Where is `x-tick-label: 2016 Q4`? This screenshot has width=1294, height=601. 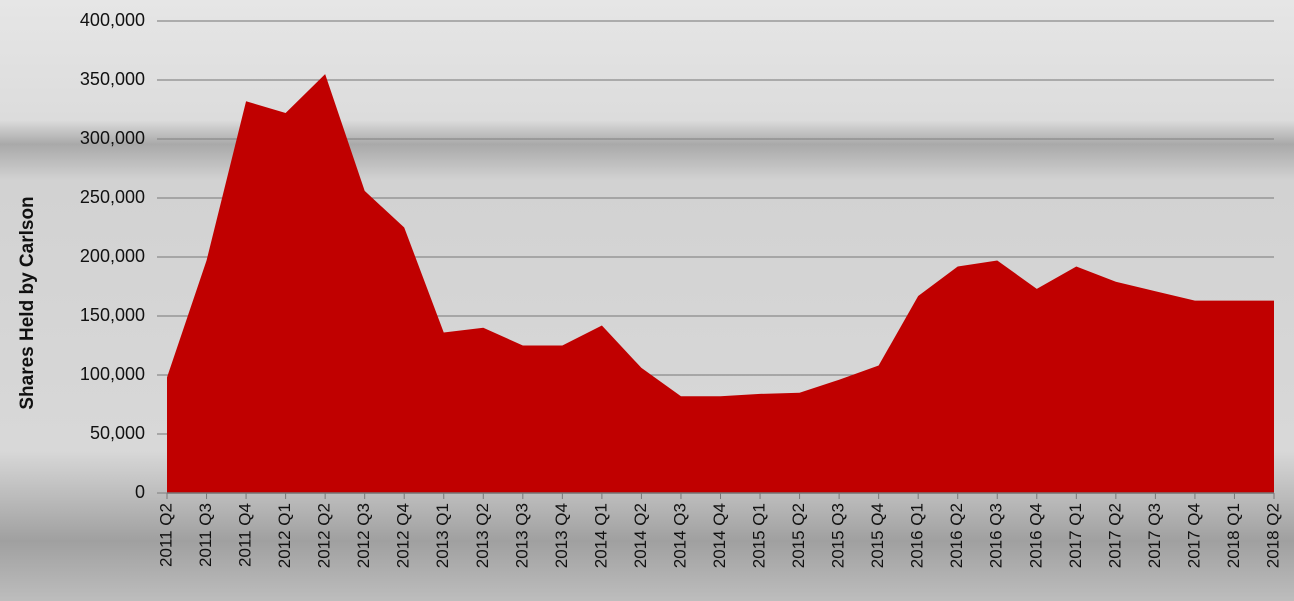
x-tick-label: 2016 Q4 is located at coordinates (1035, 535).